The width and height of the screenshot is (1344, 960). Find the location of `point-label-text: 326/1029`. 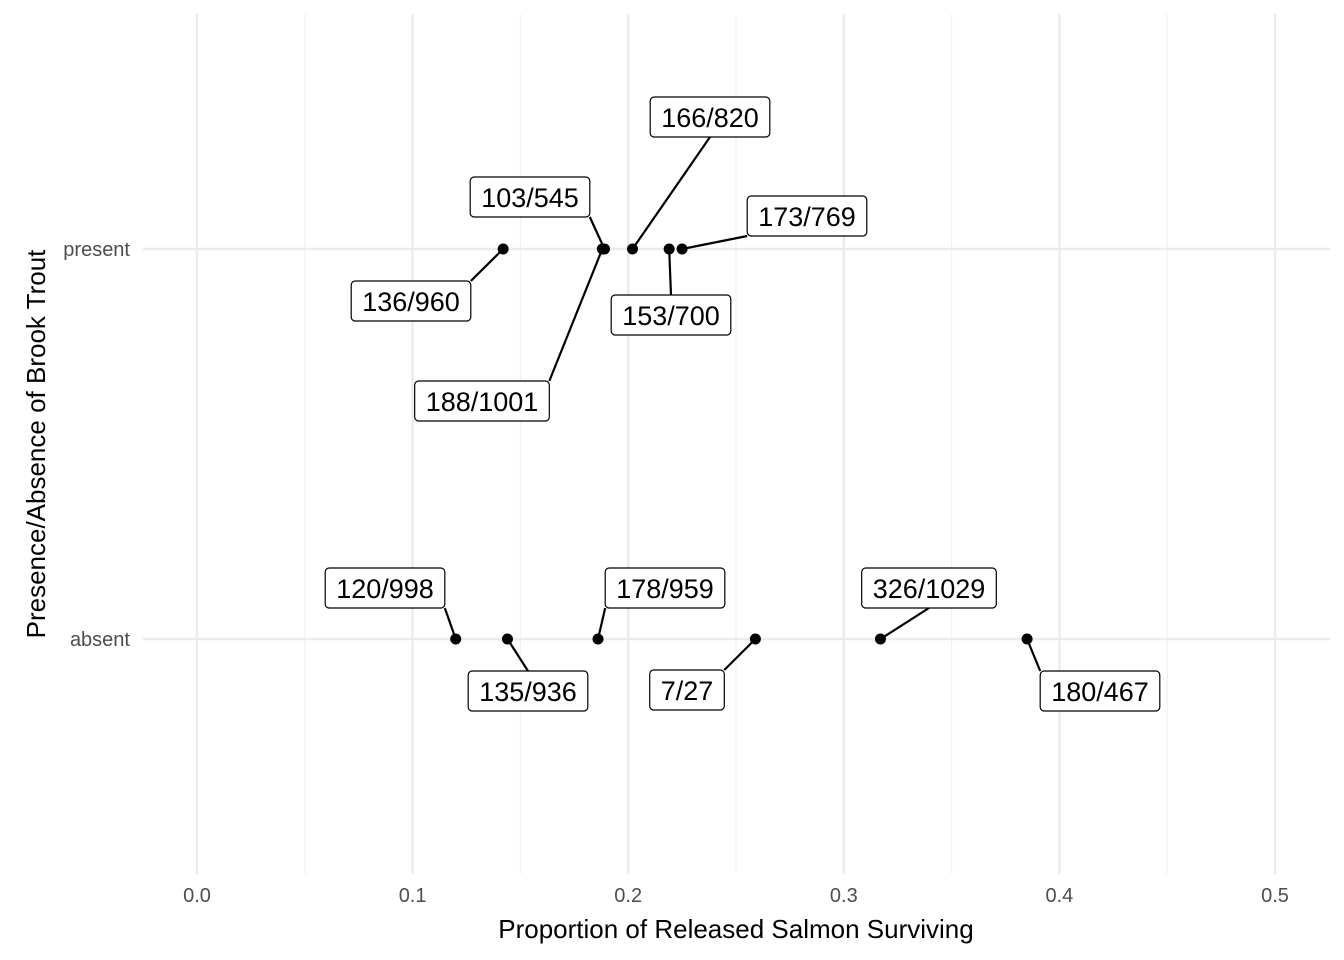

point-label-text: 326/1029 is located at coordinates (929, 589).